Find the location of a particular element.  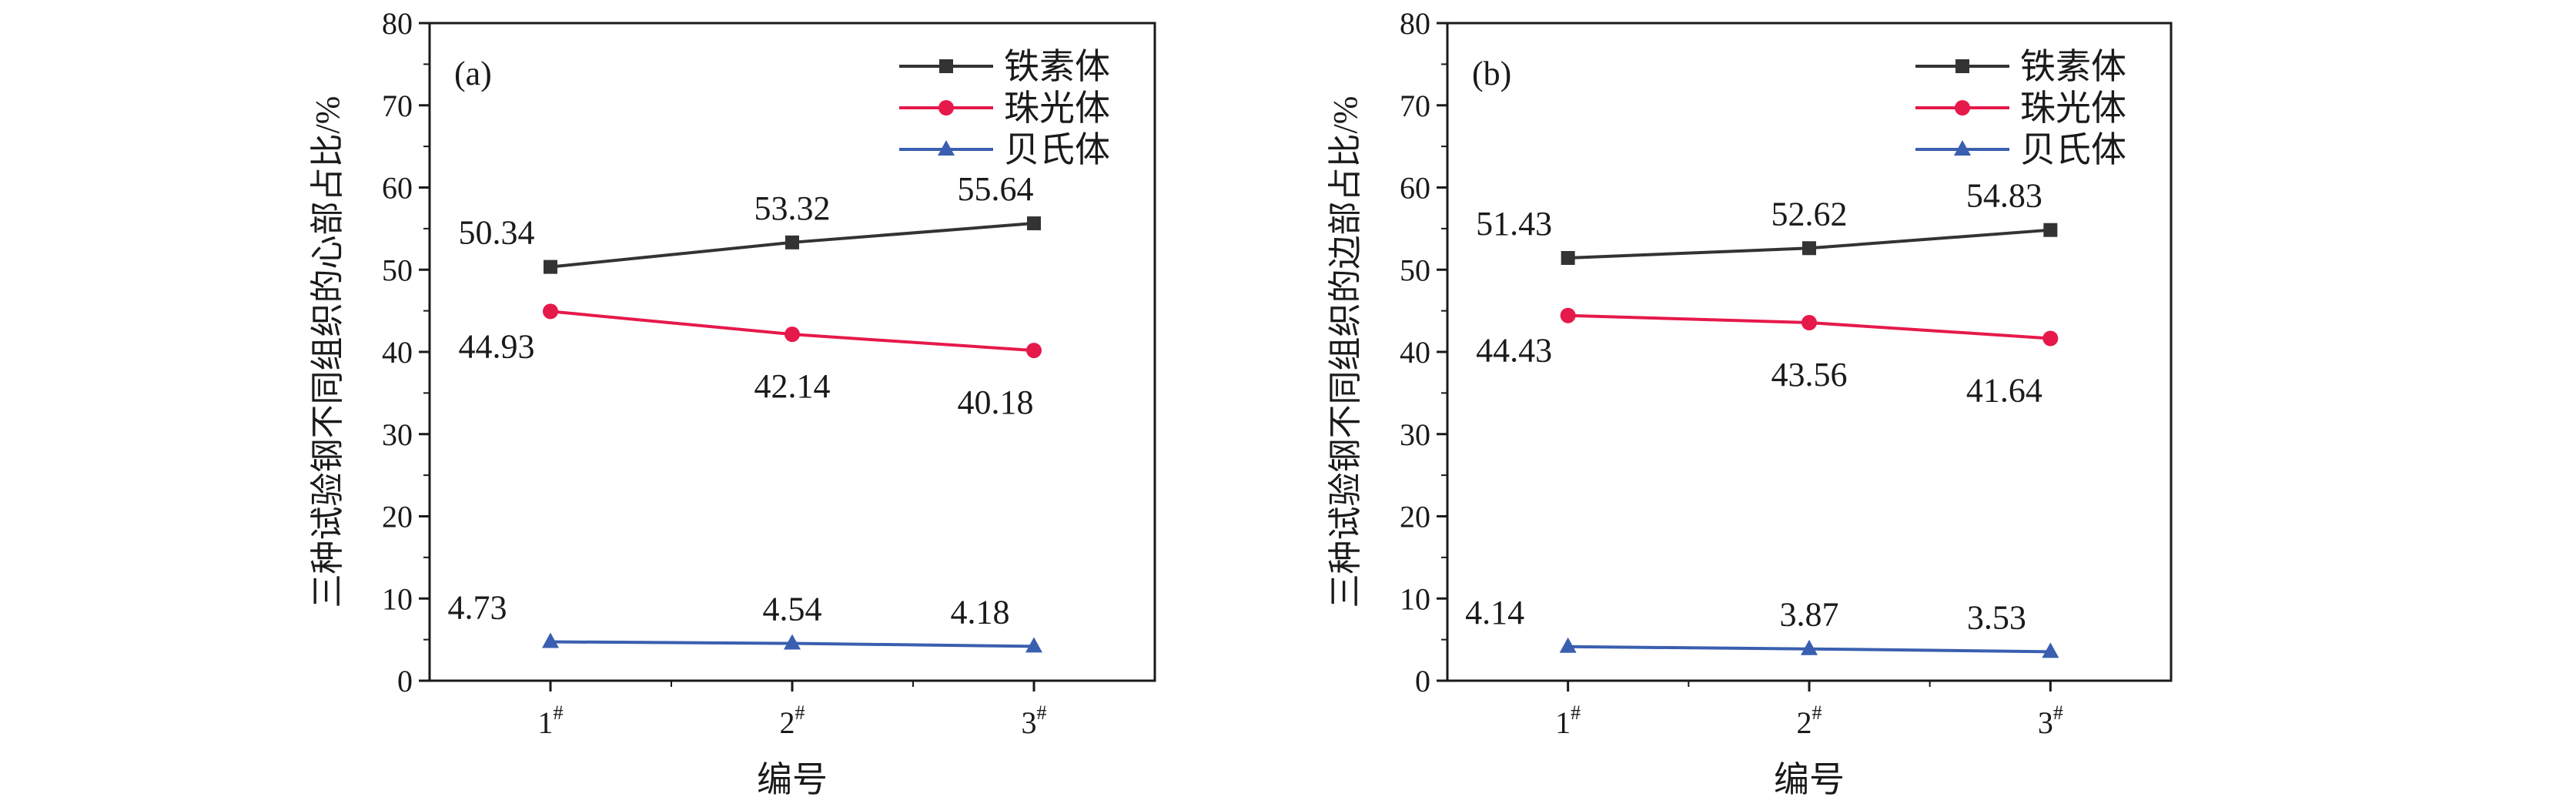

data-label: 51.43 is located at coordinates (1514, 224).